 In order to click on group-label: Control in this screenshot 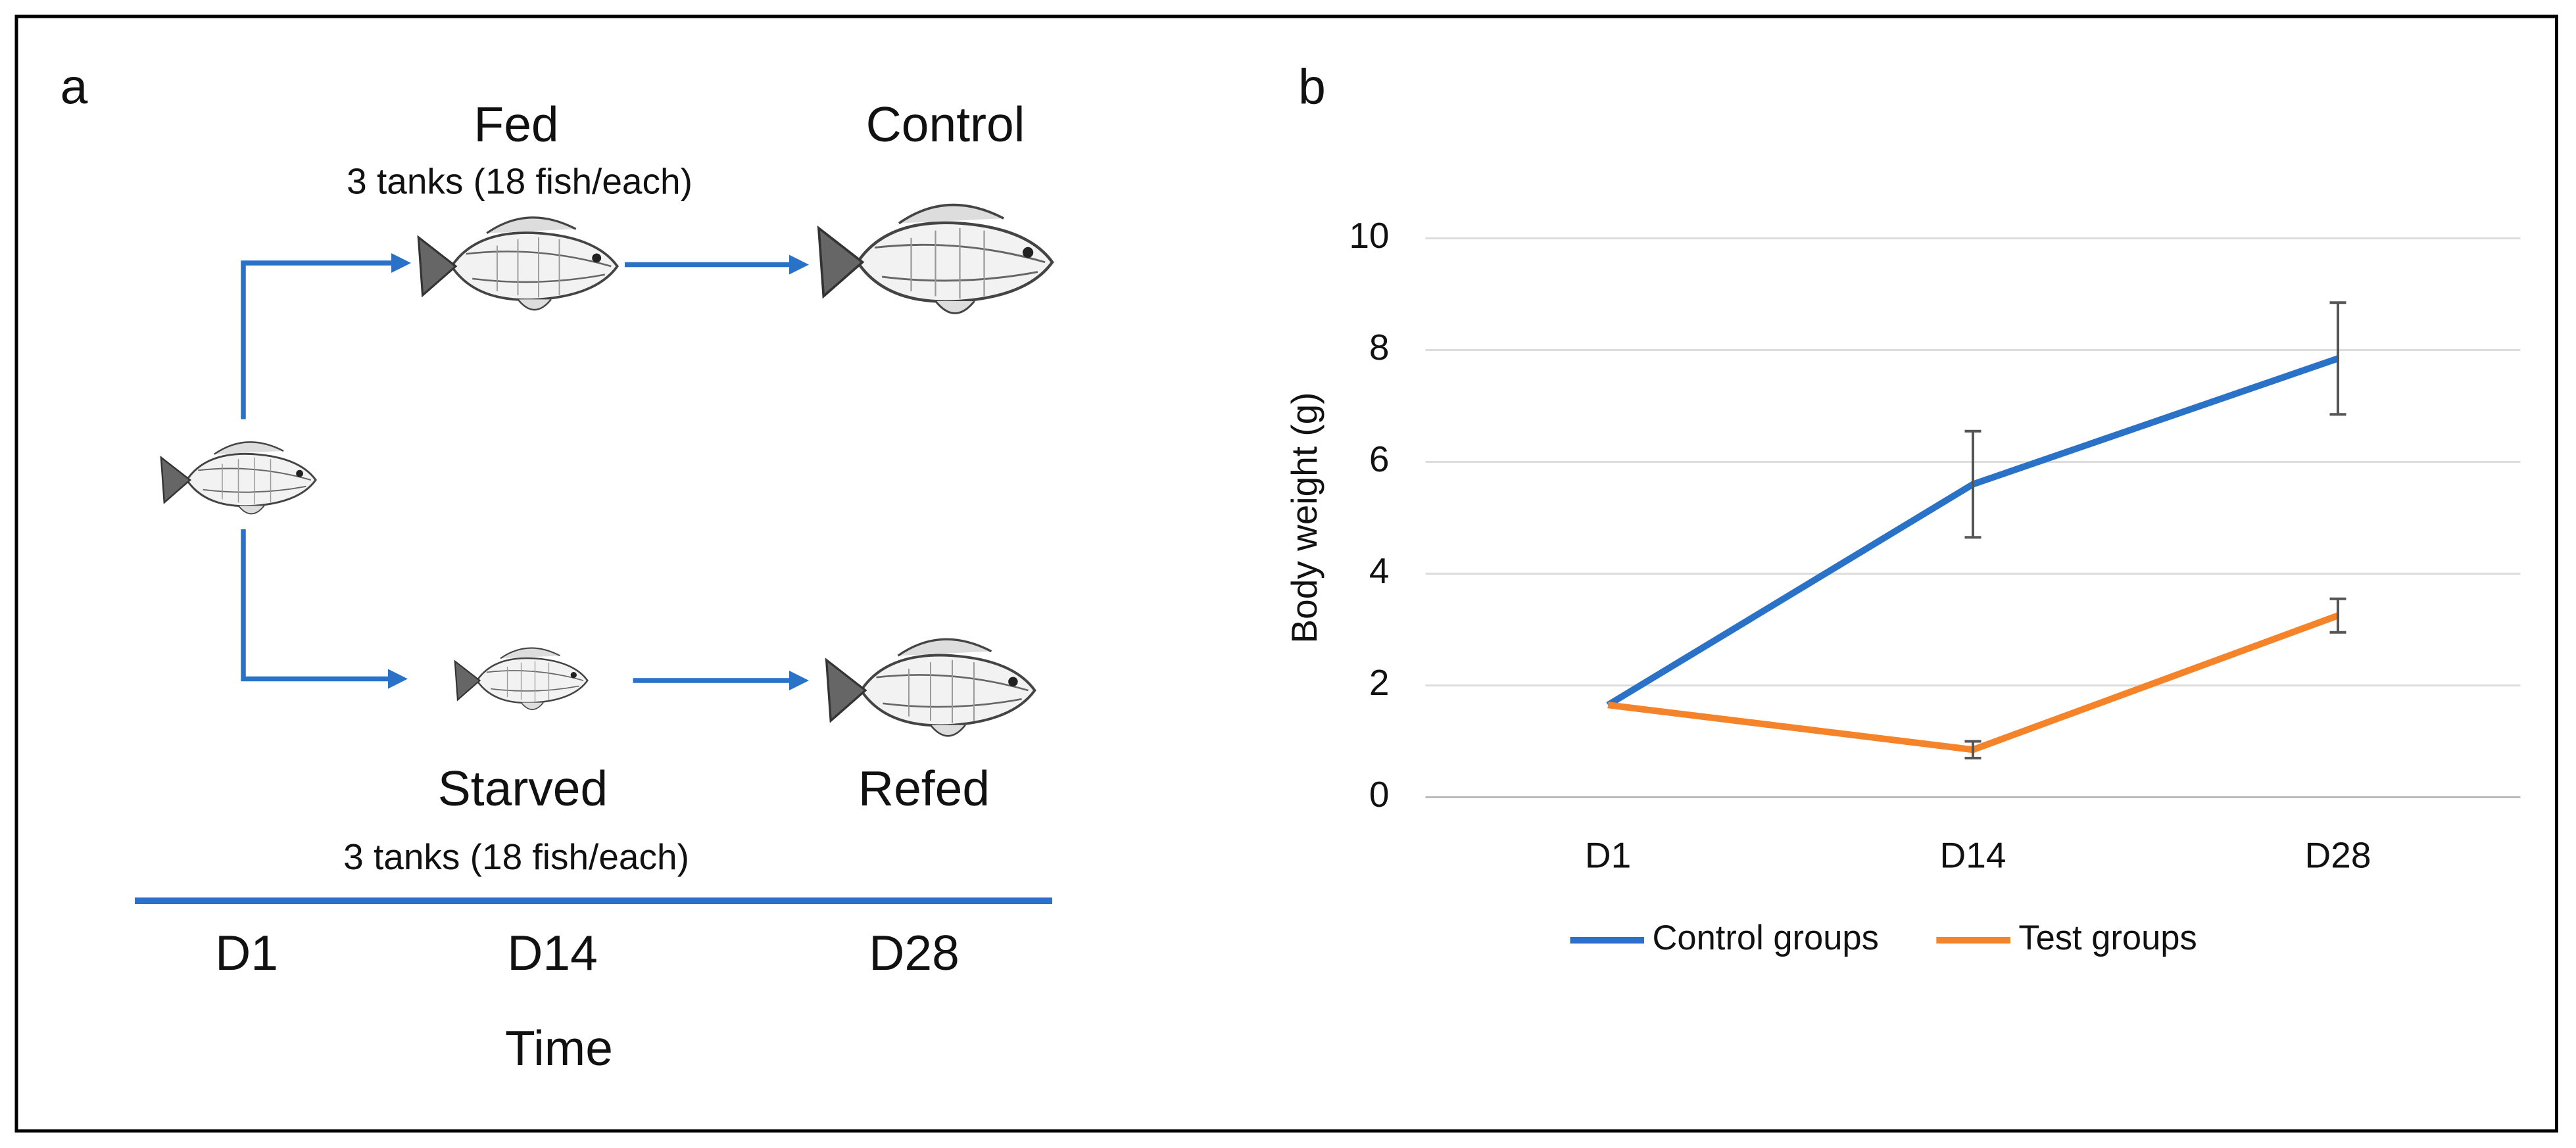, I will do `click(945, 125)`.